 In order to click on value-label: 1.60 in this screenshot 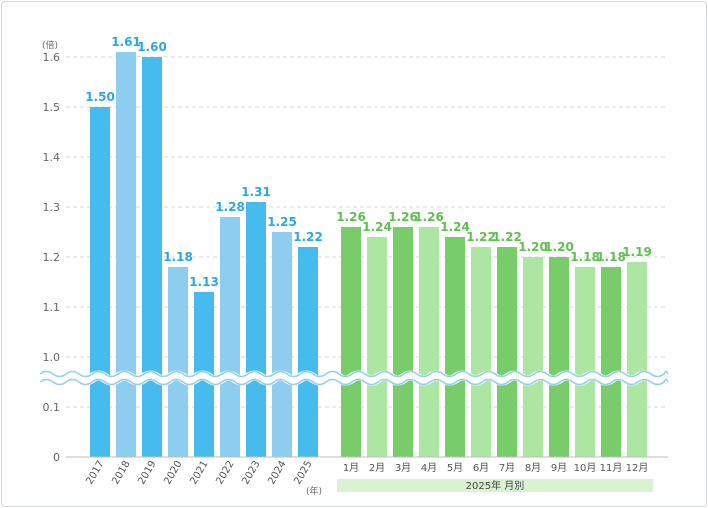, I will do `click(152, 47)`.